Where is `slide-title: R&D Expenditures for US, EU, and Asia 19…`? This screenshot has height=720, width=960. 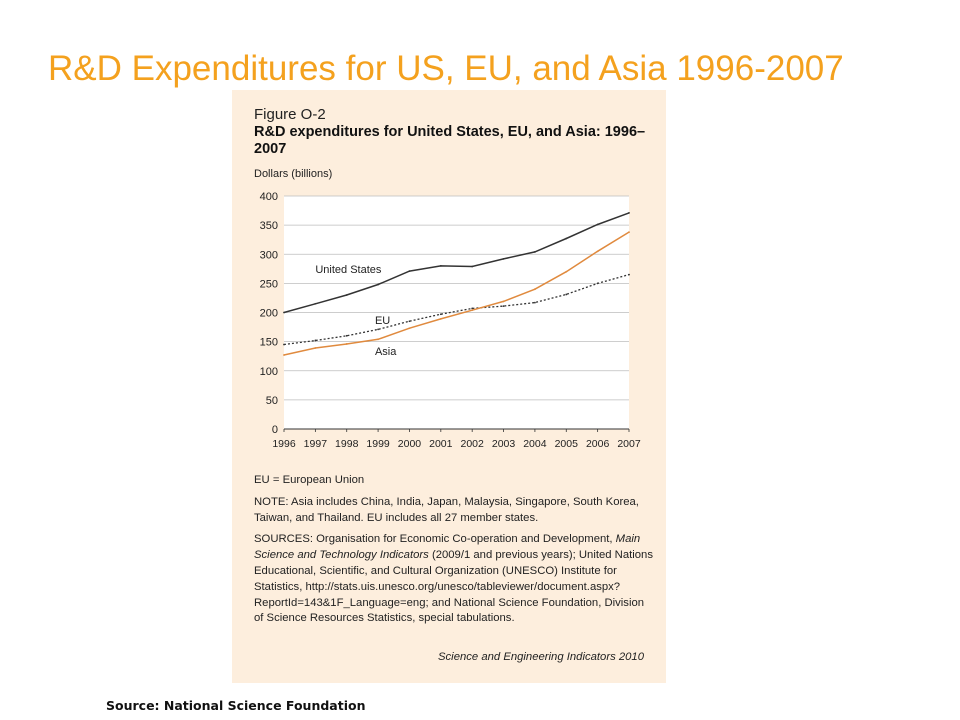 slide-title: R&D Expenditures for US, EU, and Asia 19… is located at coordinates (446, 68).